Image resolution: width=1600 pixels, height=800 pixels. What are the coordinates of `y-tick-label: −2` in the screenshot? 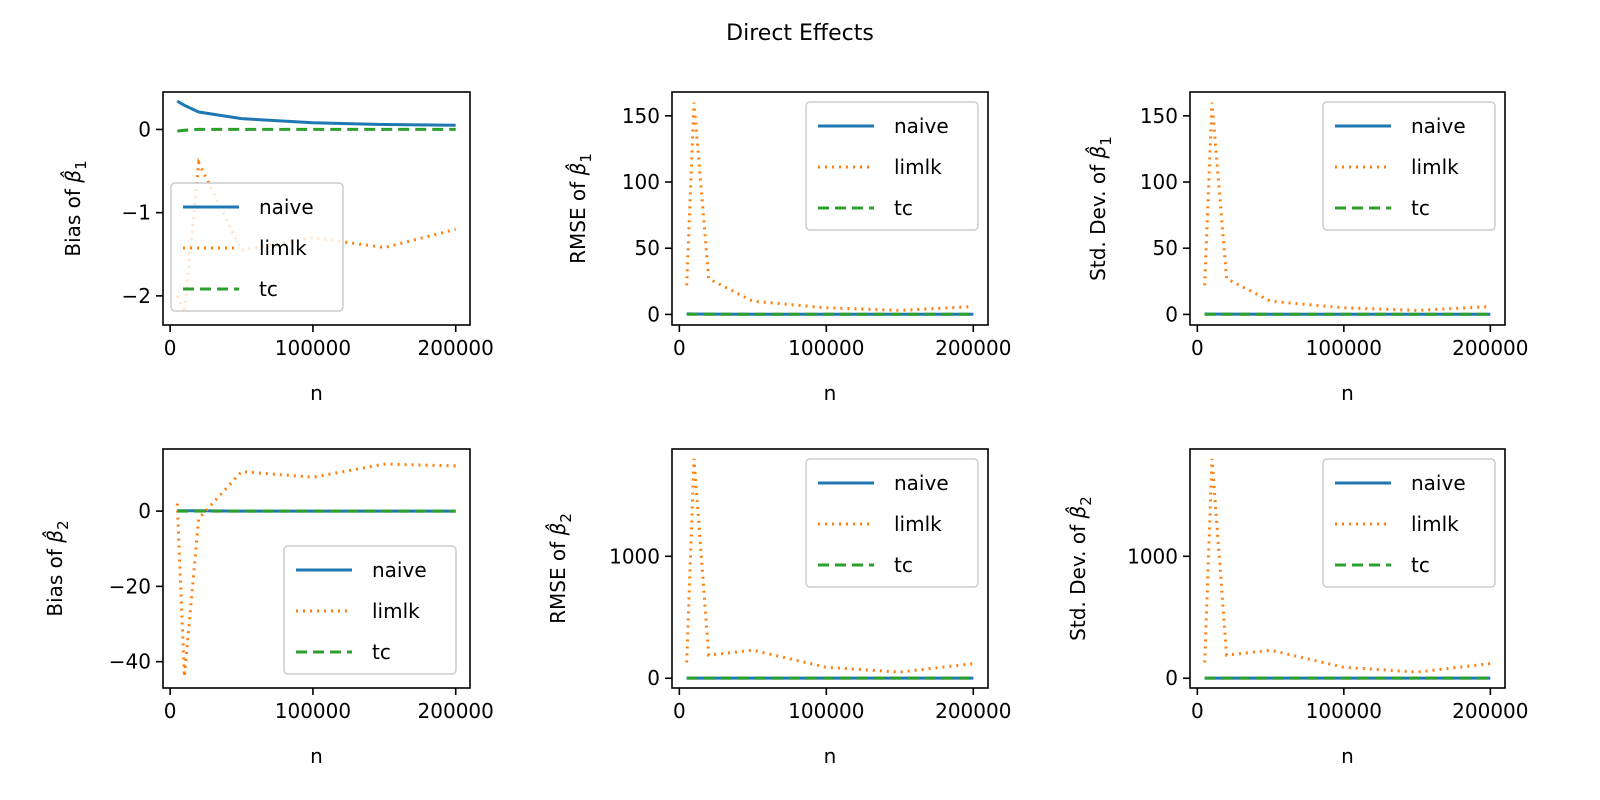 It's located at (136, 296).